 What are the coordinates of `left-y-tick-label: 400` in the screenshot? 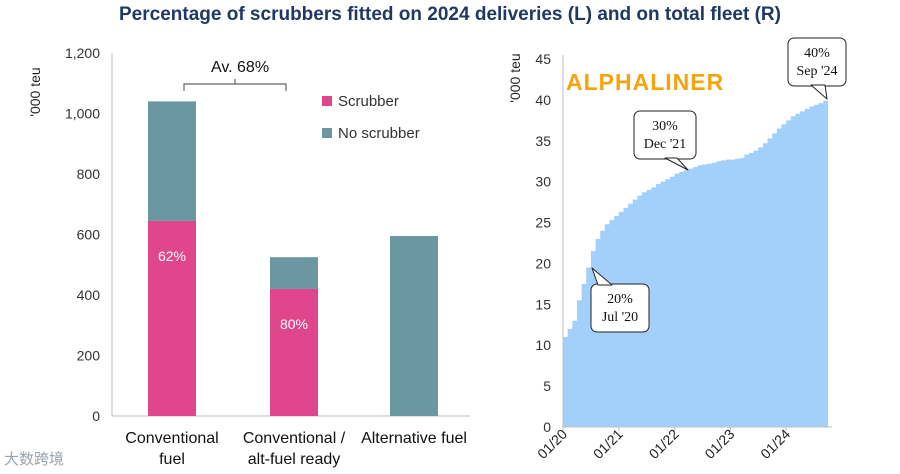 It's located at (89, 295).